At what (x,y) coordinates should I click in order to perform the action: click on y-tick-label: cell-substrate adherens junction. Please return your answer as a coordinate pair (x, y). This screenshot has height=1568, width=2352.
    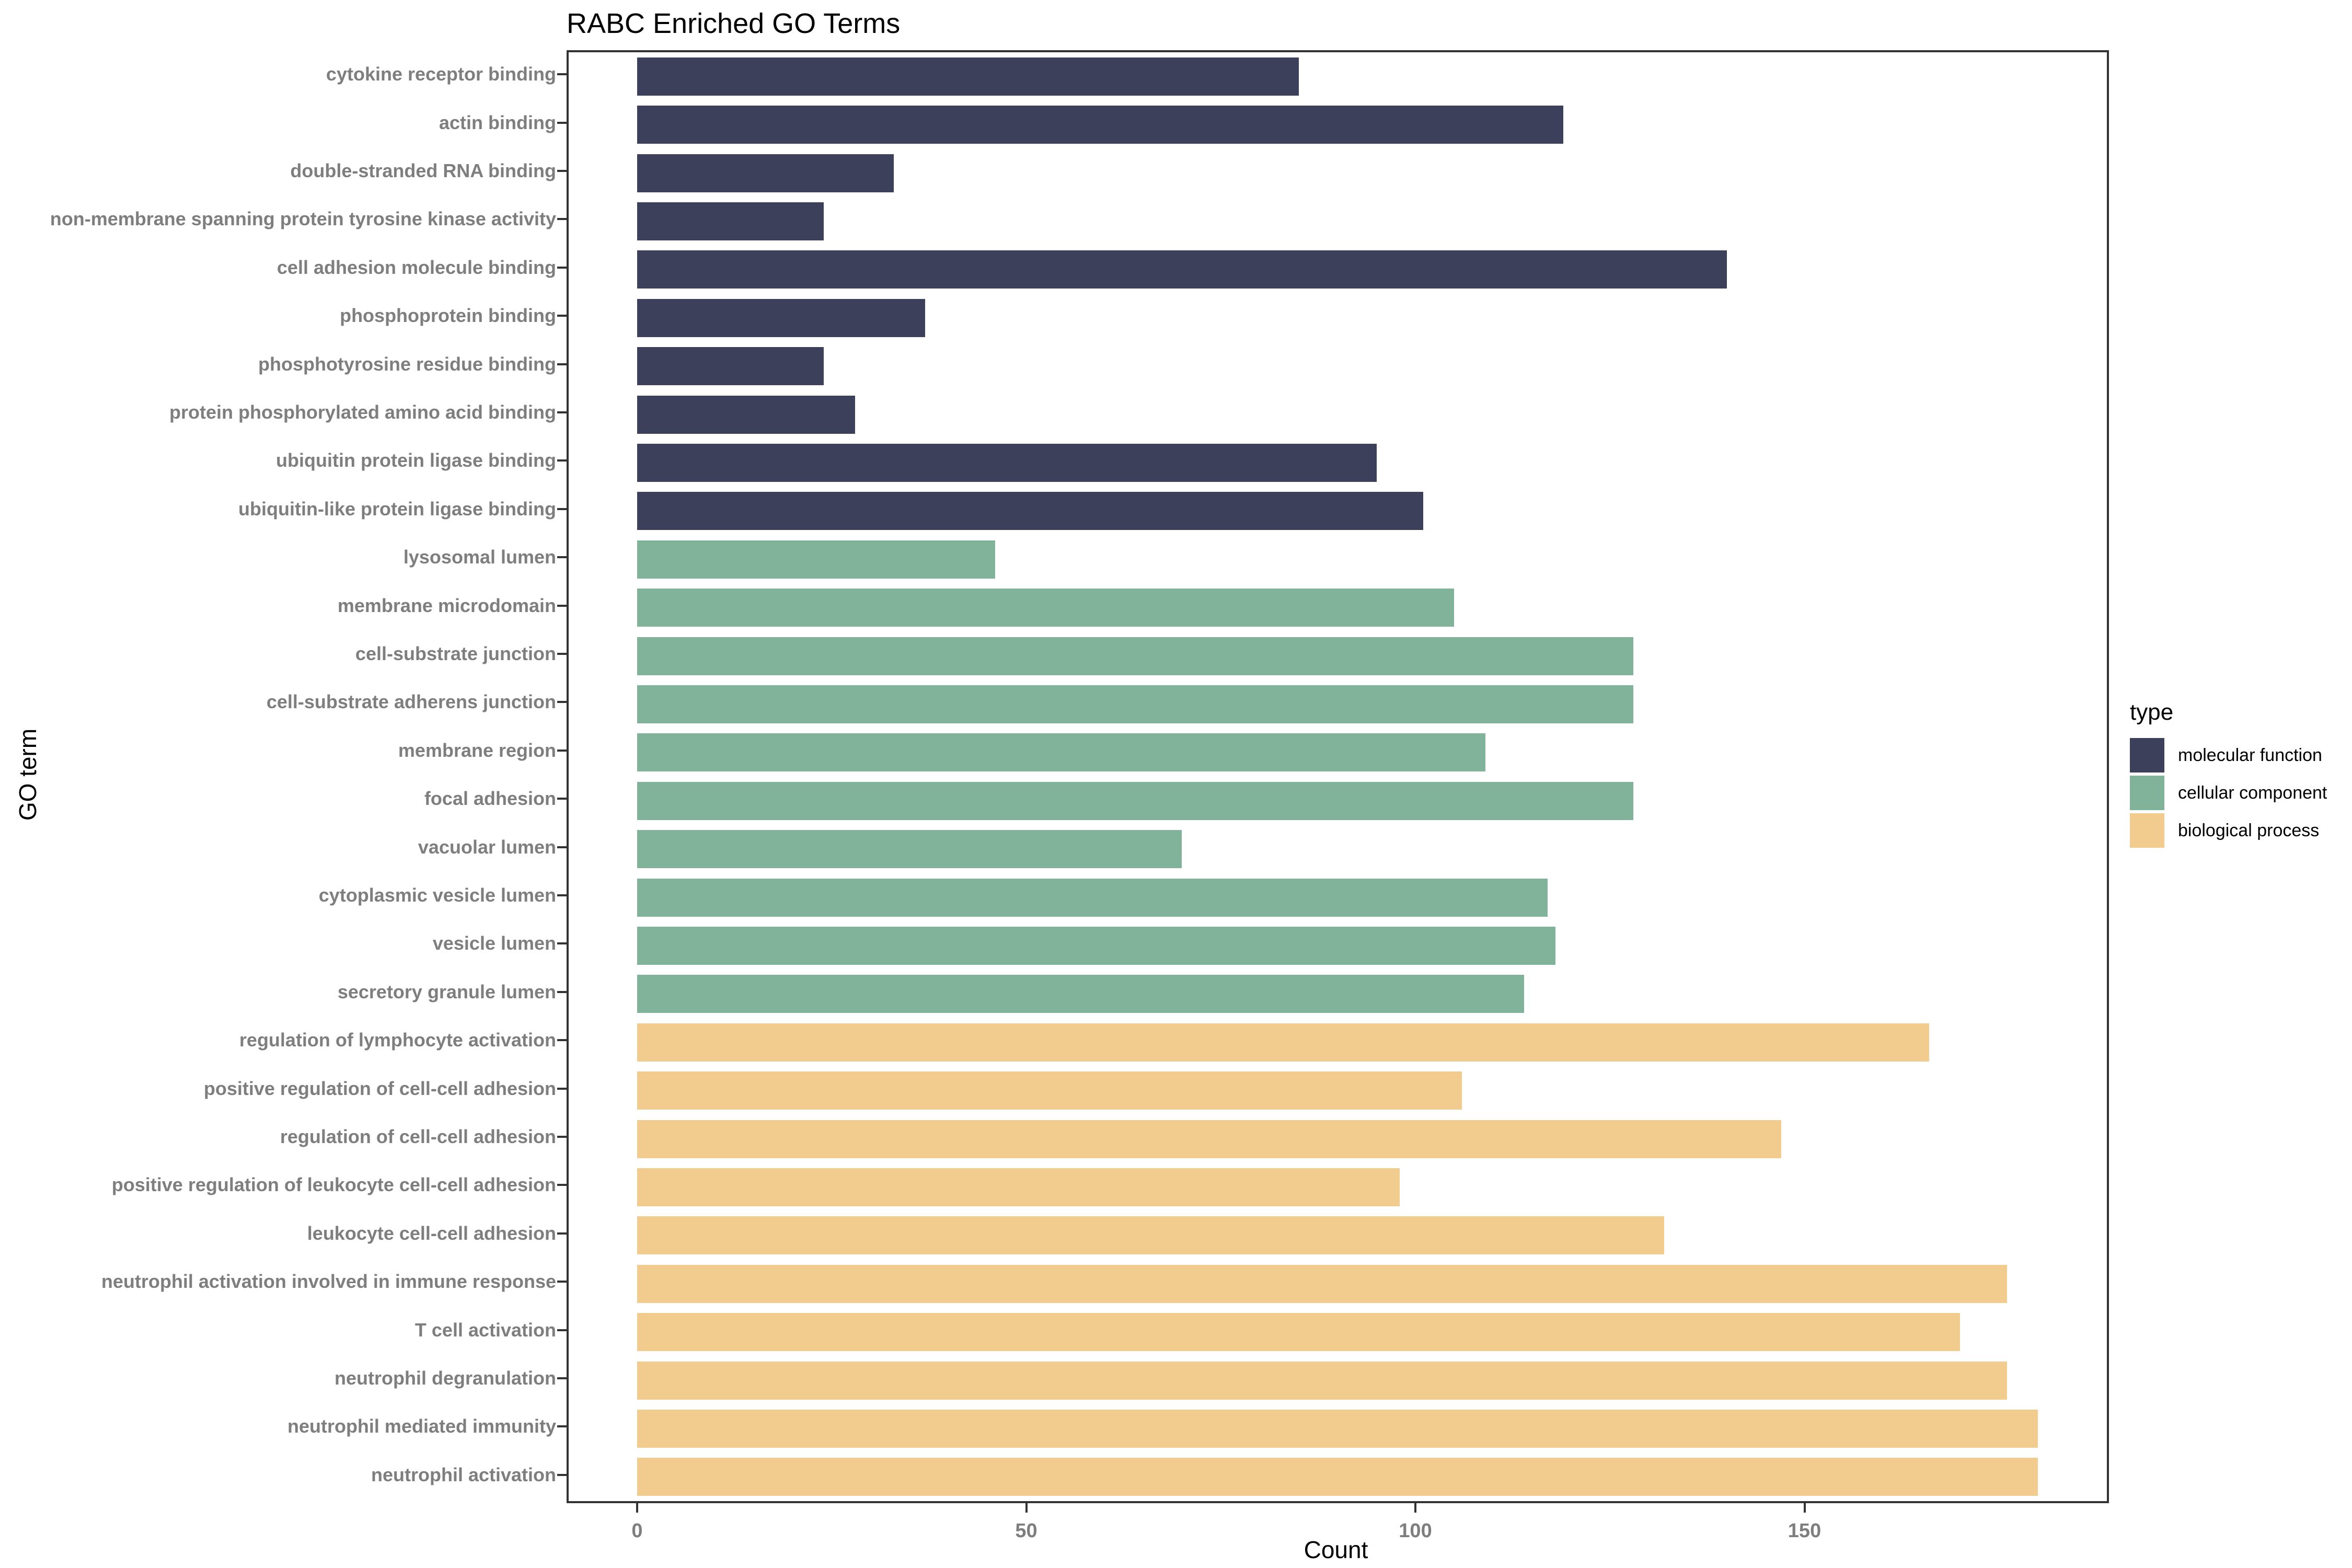
    Looking at the image, I should click on (411, 702).